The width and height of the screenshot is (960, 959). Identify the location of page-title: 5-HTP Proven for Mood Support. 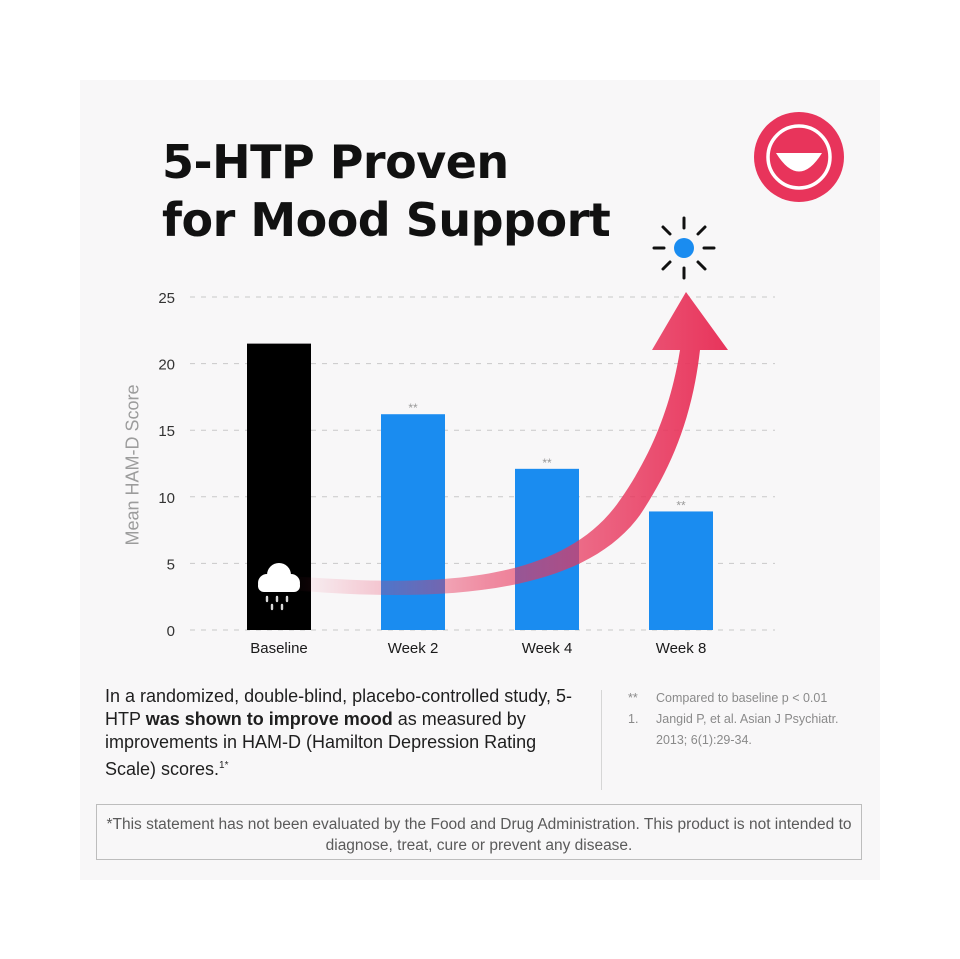
(386, 191).